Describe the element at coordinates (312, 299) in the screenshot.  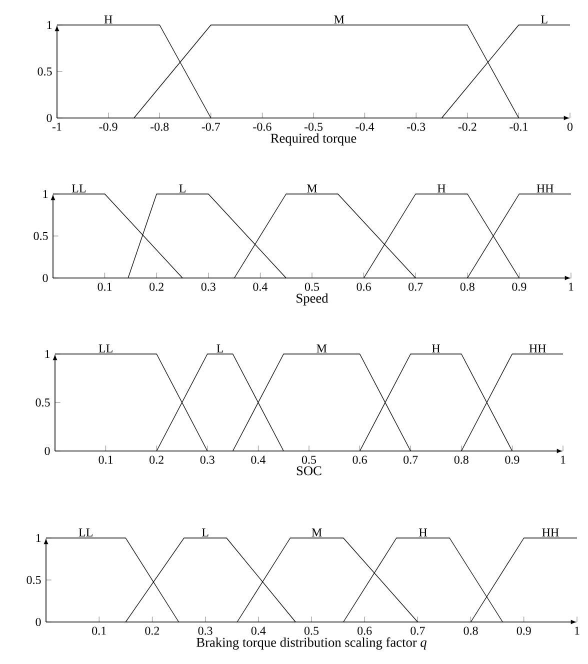
I see `x-axis-title: Speed` at that location.